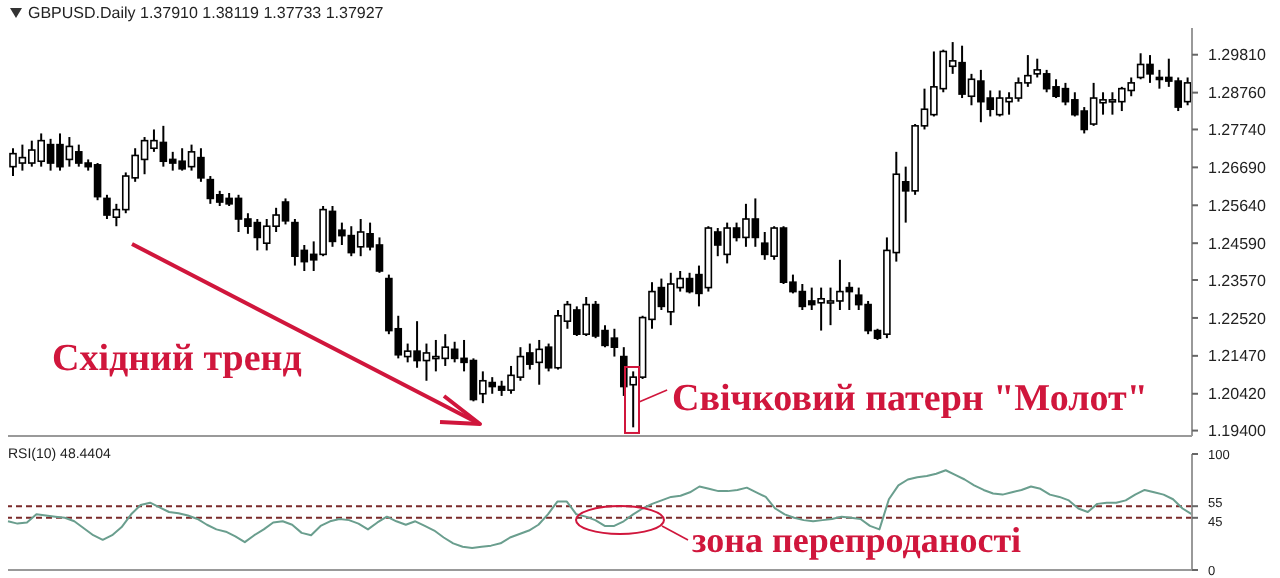 This screenshot has height=578, width=1280. Describe the element at coordinates (1237, 280) in the screenshot. I see `y-tick-label: 1.23570` at that location.